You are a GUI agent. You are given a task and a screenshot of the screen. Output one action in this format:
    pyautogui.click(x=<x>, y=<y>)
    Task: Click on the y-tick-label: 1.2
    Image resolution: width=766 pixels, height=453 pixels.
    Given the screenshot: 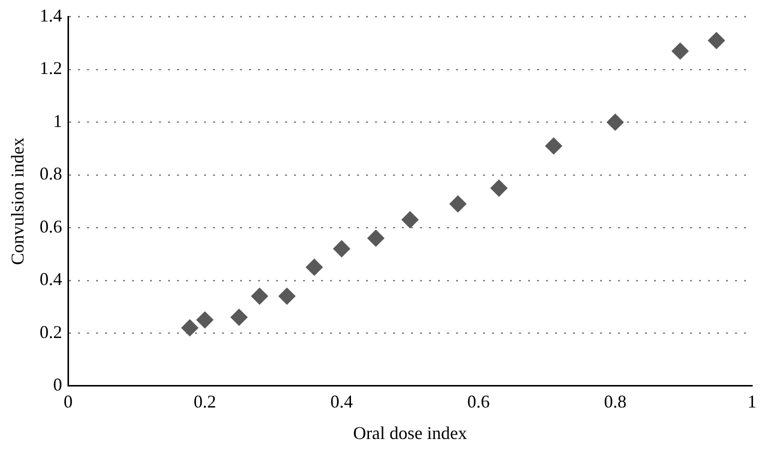 What is the action you would take?
    pyautogui.click(x=51, y=68)
    